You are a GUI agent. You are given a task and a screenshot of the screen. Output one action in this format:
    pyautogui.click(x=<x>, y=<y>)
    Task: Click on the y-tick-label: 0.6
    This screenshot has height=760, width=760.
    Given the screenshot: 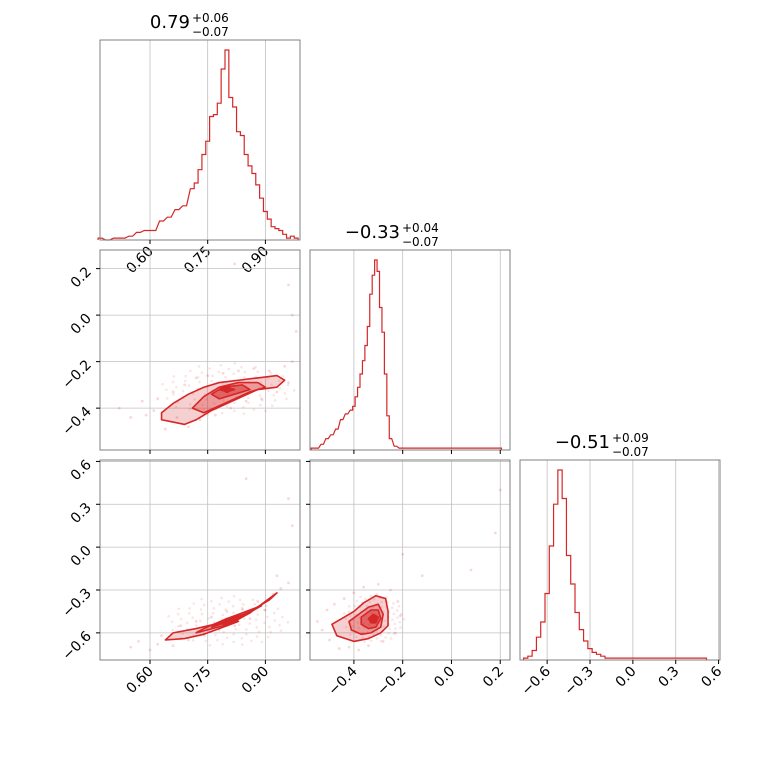 What is the action you would take?
    pyautogui.click(x=81, y=470)
    